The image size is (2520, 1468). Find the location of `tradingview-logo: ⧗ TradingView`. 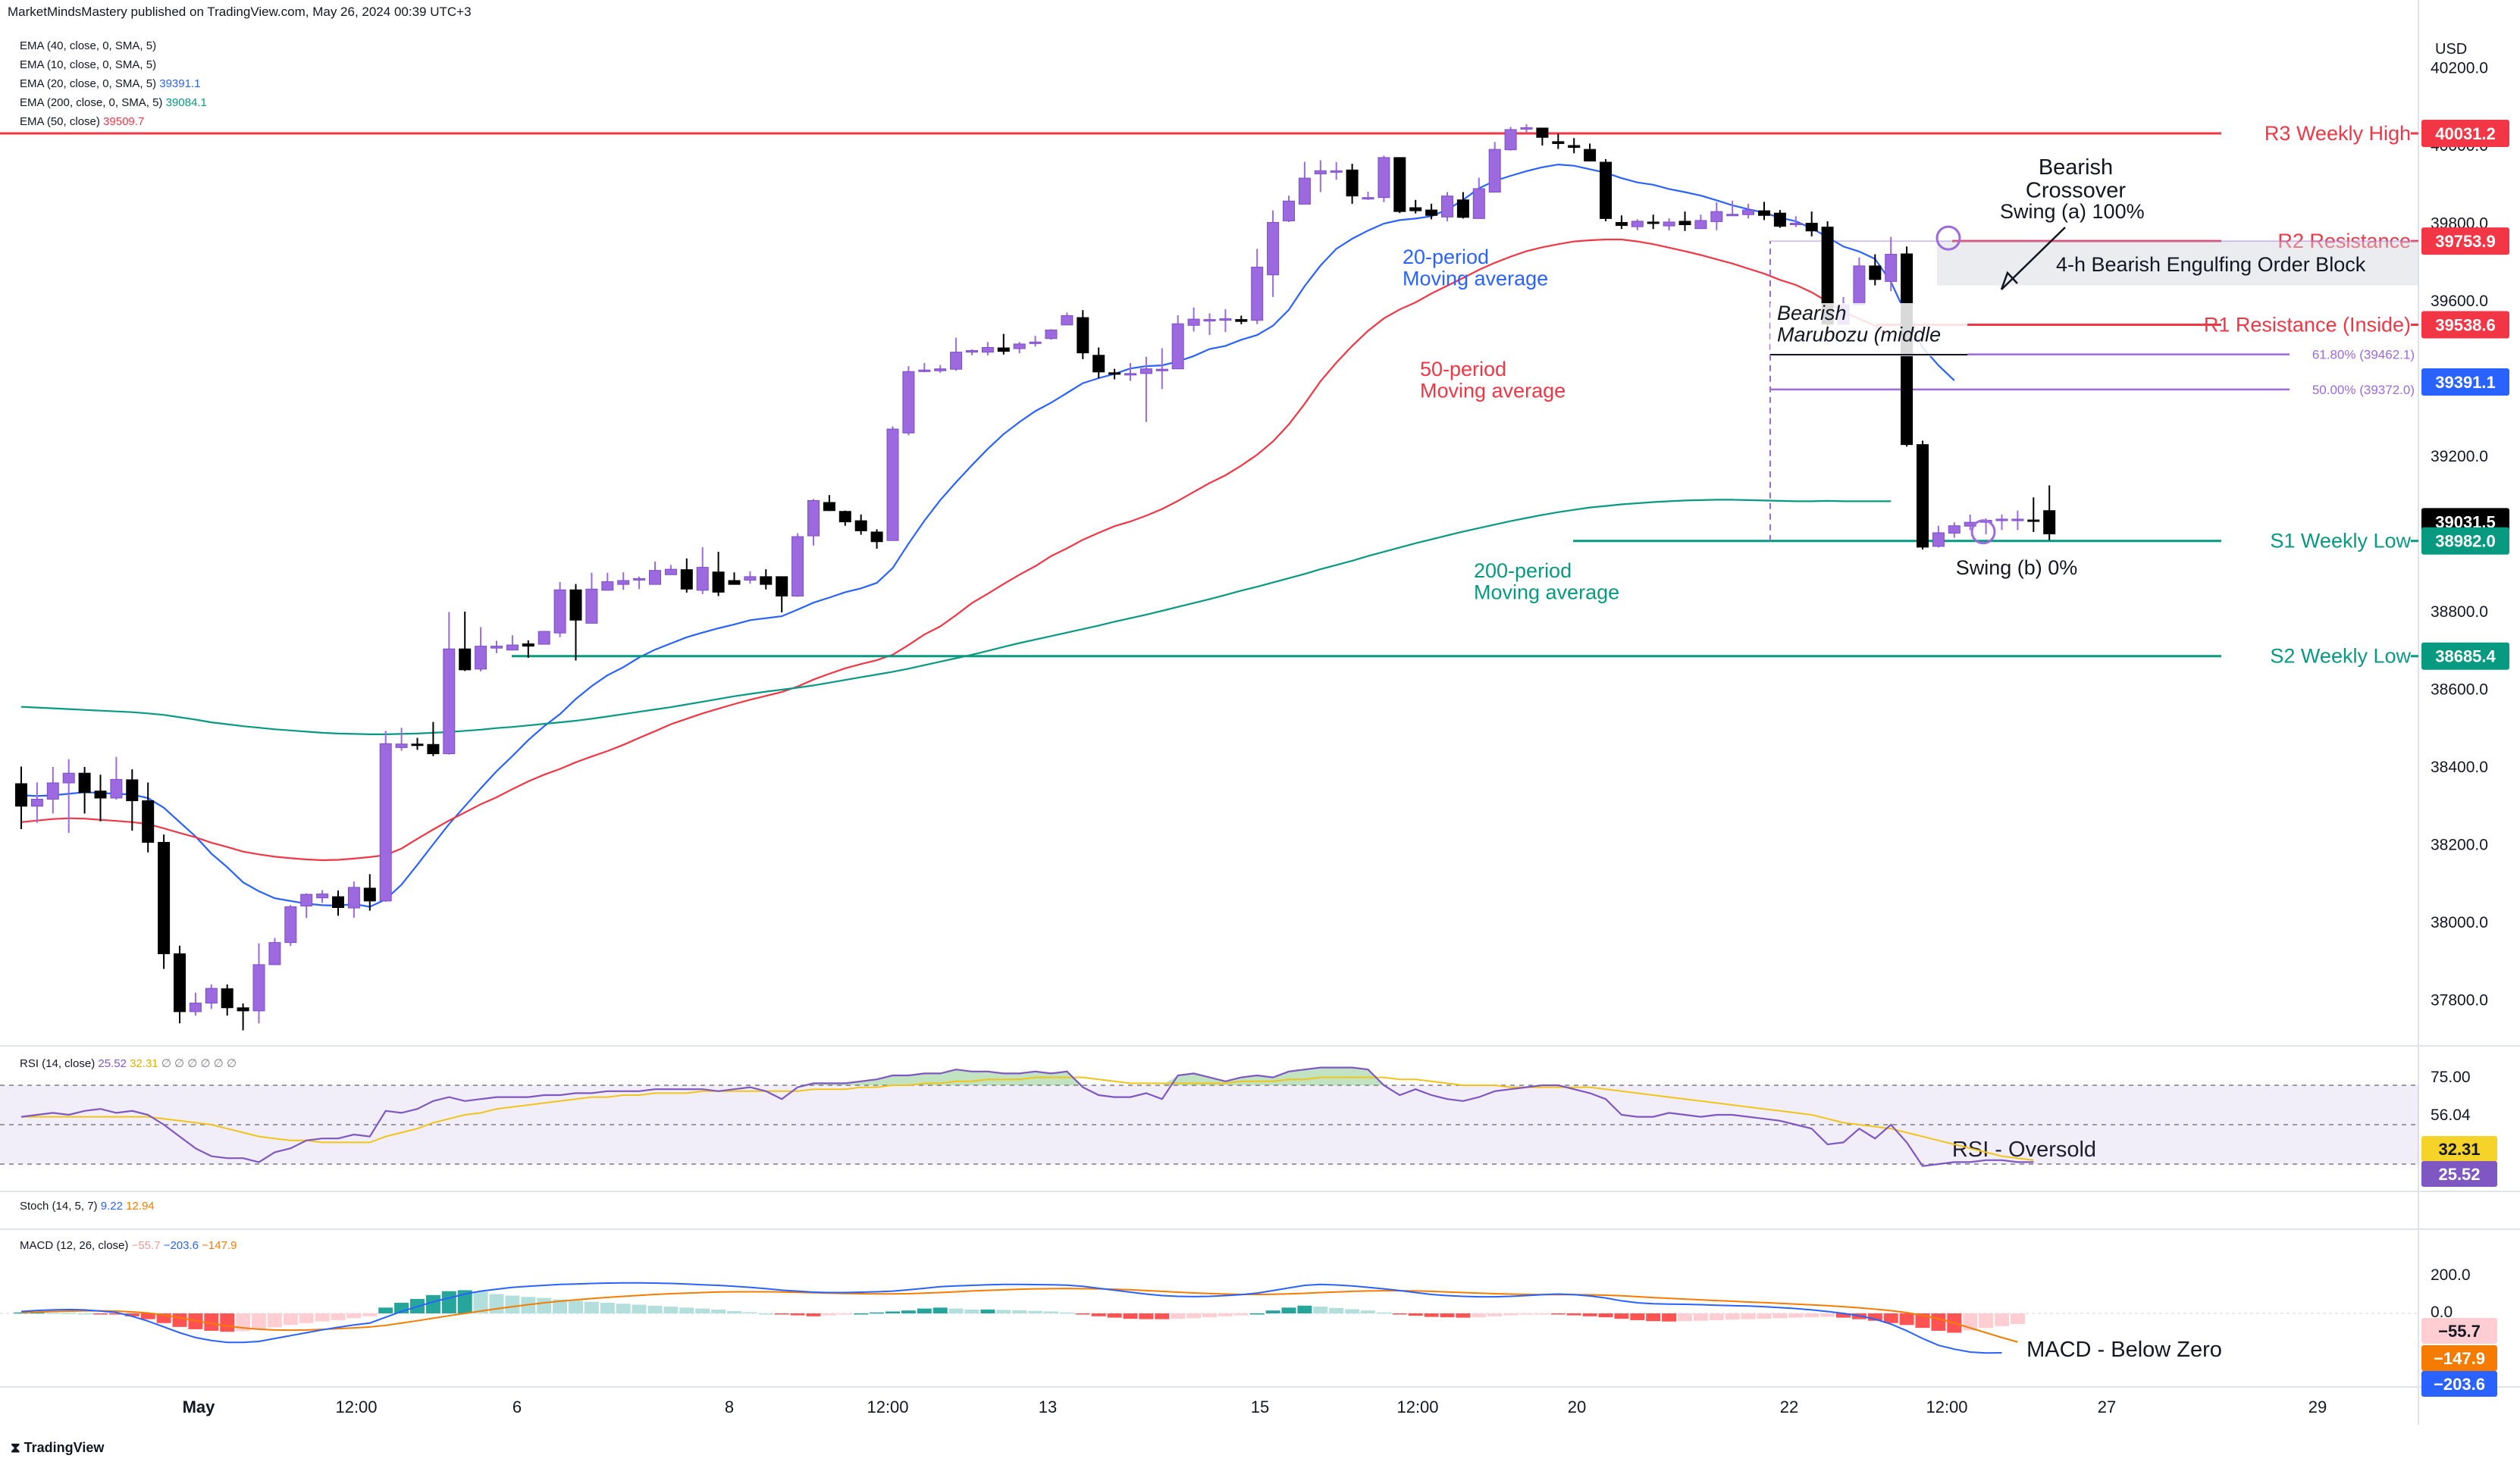

tradingview-logo: ⧗ TradingView is located at coordinates (57, 1448).